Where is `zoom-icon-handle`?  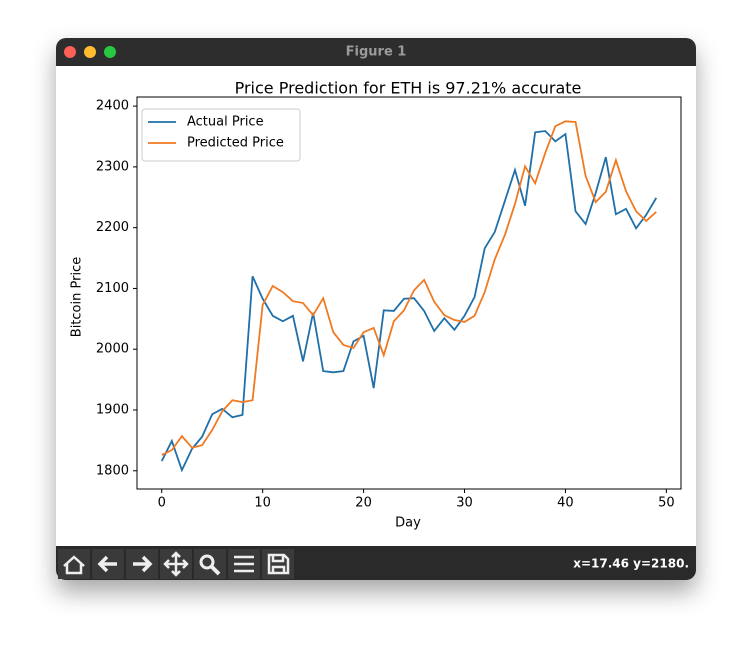 zoom-icon-handle is located at coordinates (215, 570).